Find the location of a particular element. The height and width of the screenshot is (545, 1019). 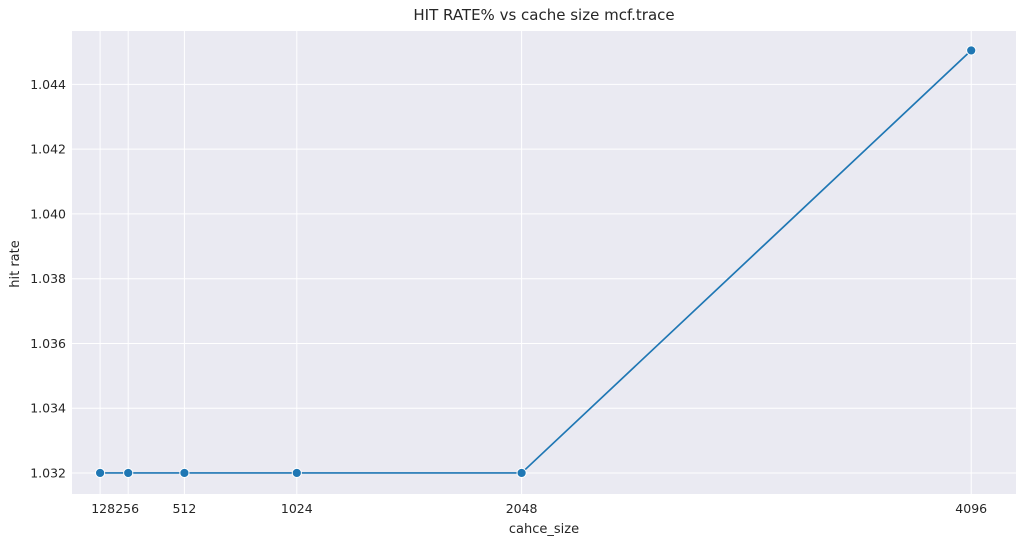

y-tick-label: 1.044 is located at coordinates (48, 84).